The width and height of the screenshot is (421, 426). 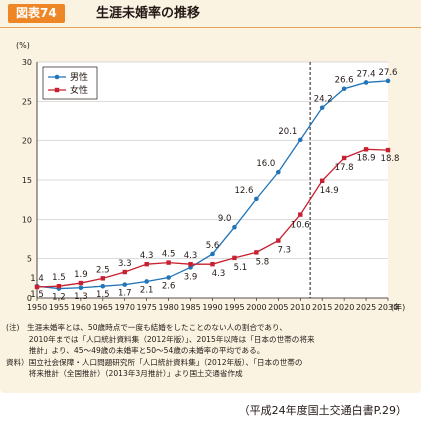 I want to click on data-label-female: 18.9, so click(x=366, y=158).